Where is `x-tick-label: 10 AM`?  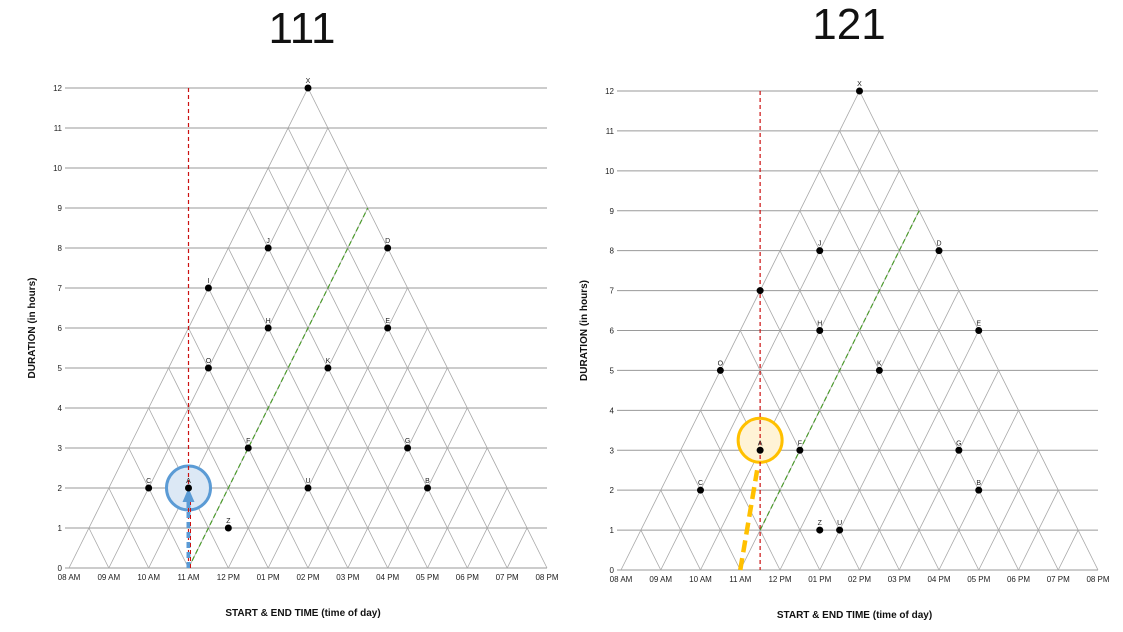
x-tick-label: 10 AM is located at coordinates (700, 579).